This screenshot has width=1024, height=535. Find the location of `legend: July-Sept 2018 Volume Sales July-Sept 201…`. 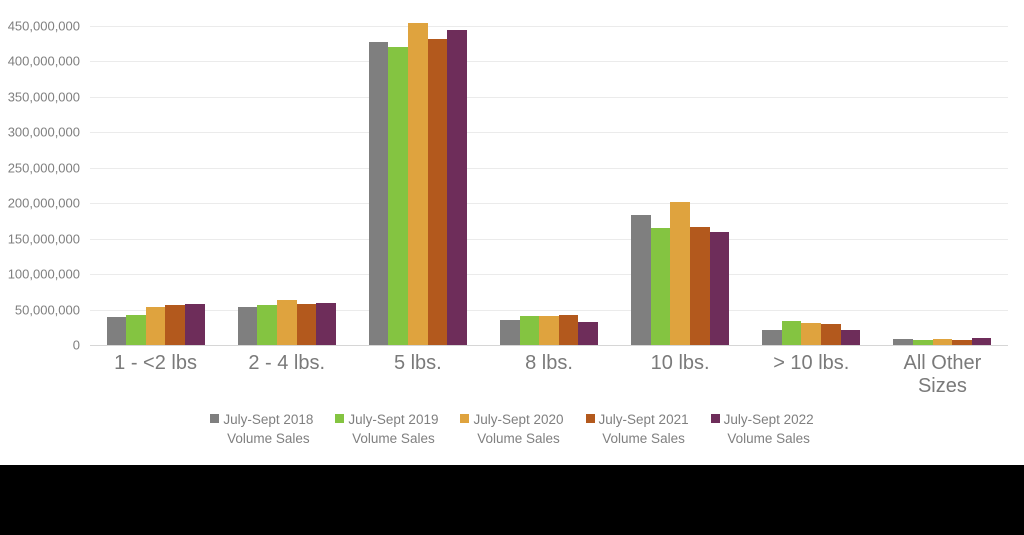

legend: July-Sept 2018 Volume Sales July-Sept 201… is located at coordinates (512, 429).